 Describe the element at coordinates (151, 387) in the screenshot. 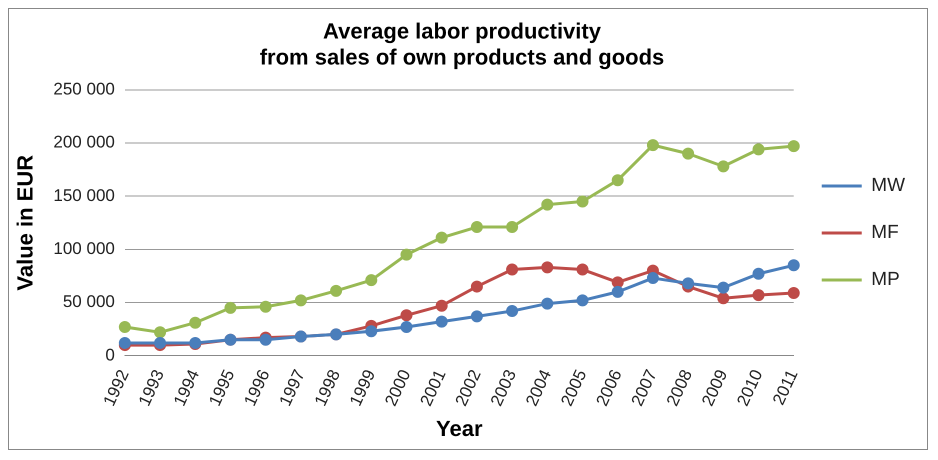

I see `x-tick-label: 1993` at that location.